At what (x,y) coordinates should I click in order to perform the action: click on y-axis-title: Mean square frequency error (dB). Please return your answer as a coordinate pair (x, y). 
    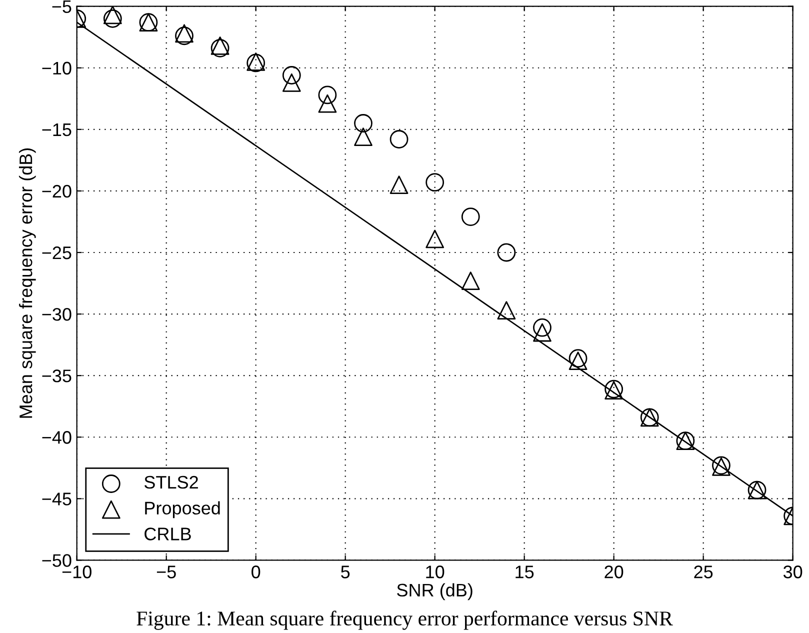
    Looking at the image, I should click on (27, 283).